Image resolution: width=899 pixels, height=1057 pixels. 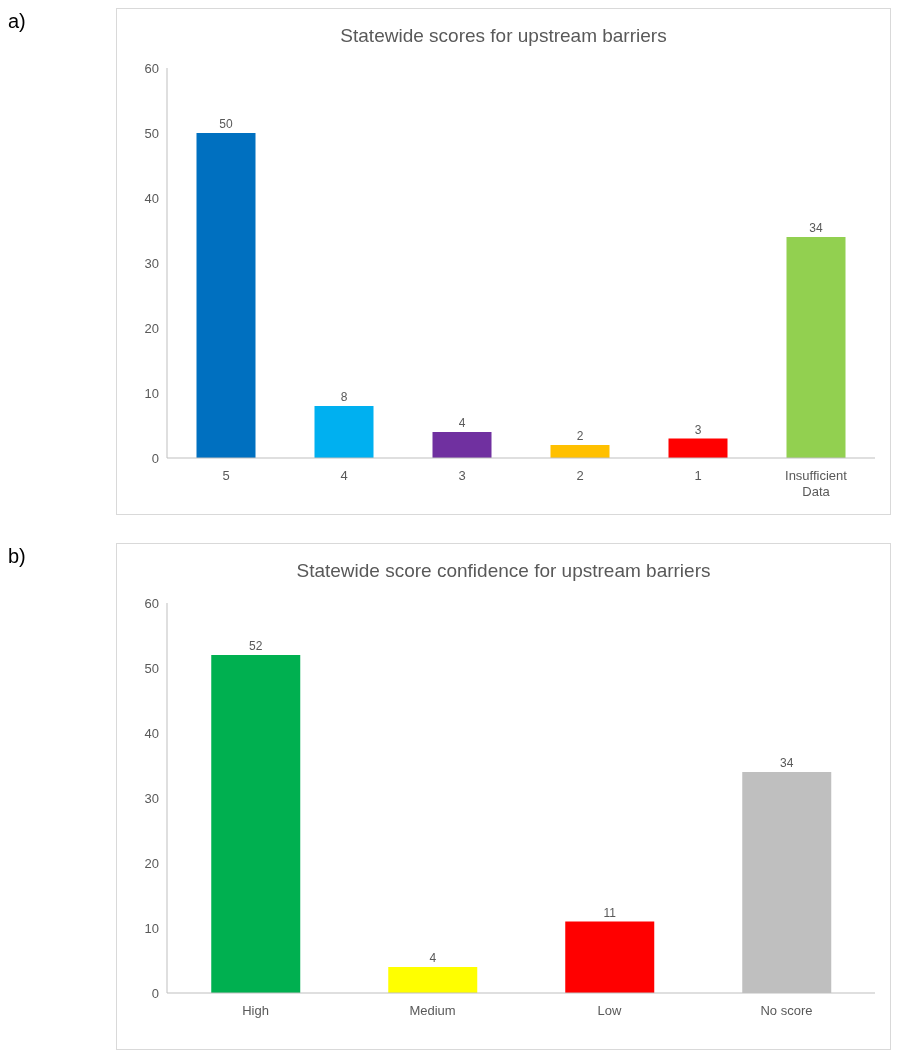 I want to click on text: a), so click(x=17, y=21).